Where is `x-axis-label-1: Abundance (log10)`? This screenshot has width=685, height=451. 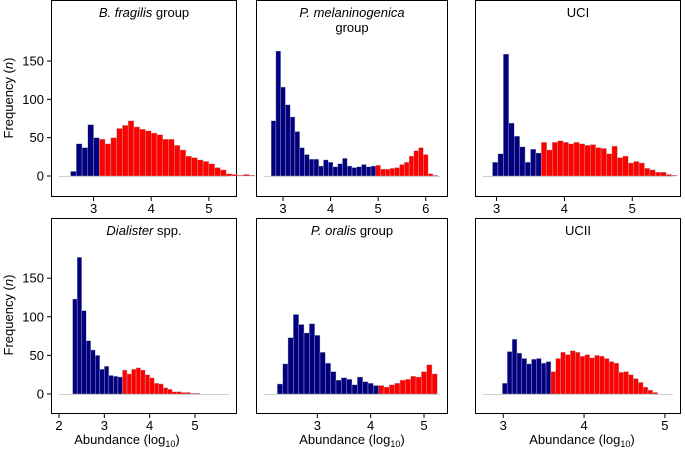
x-axis-label-1: Abundance (log10) is located at coordinates (126, 440).